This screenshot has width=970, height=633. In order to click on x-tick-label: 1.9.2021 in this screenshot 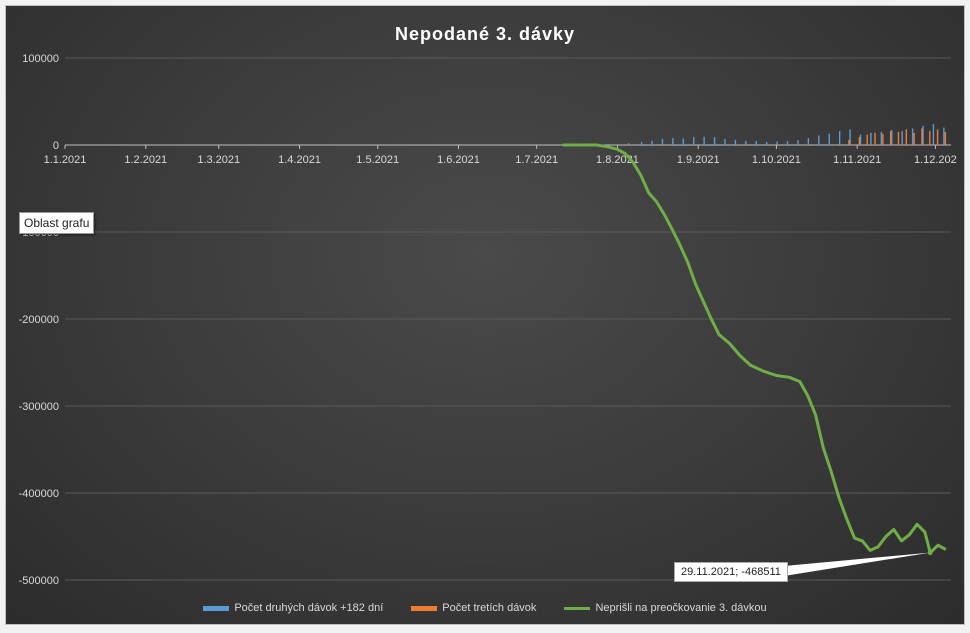, I will do `click(698, 160)`.